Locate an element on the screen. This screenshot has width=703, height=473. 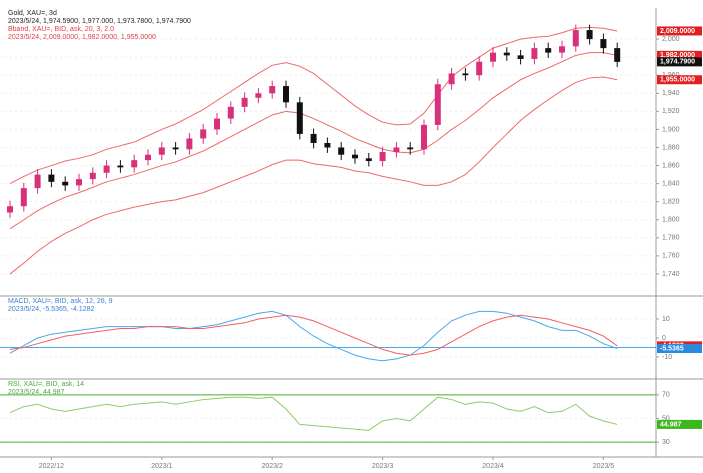
legend-text: Gold, XAU=, 3d is located at coordinates (32, 13).